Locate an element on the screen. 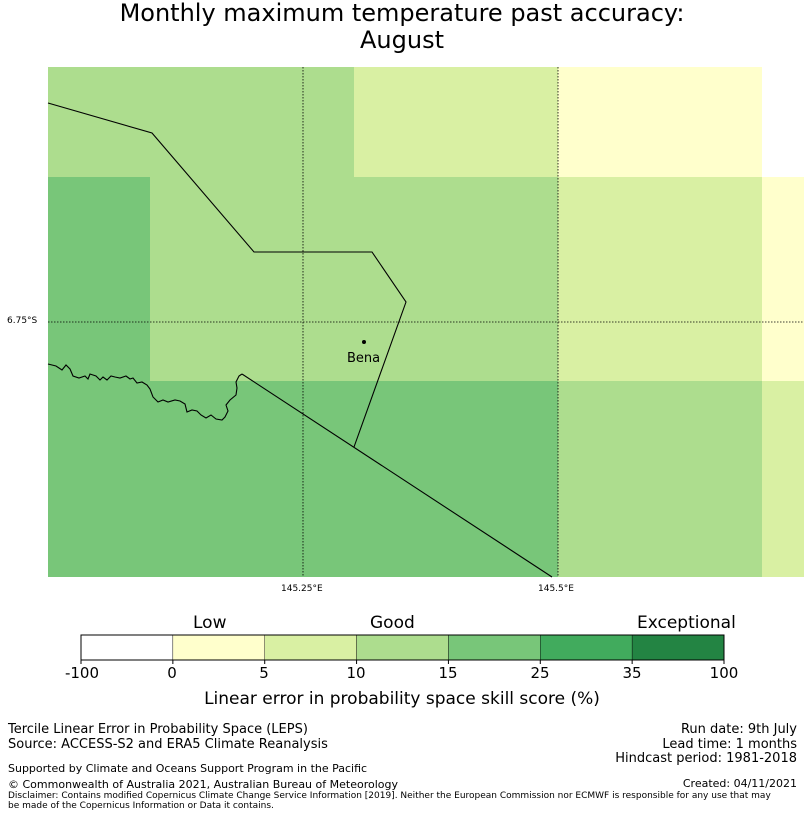  colorbar-frame is located at coordinates (402, 647).